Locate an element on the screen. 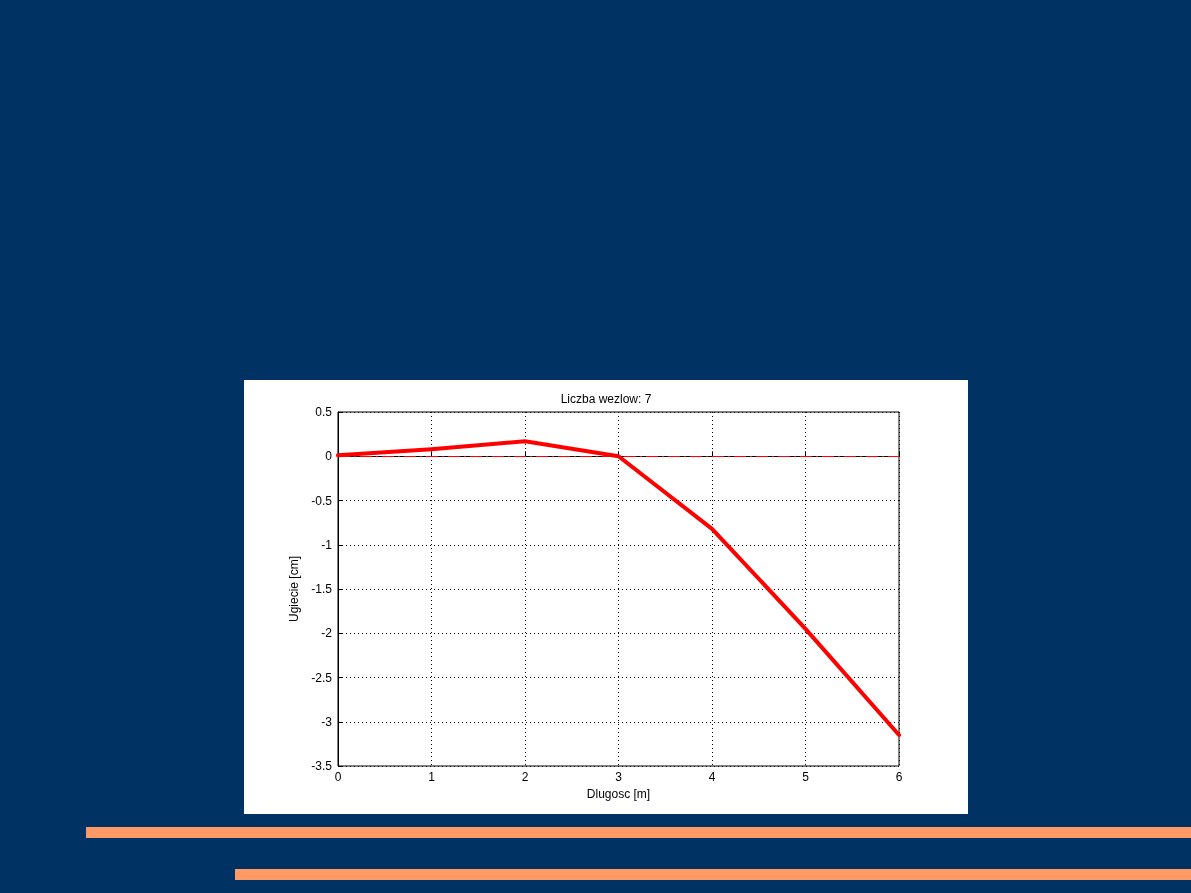 This screenshot has width=1191, height=893. x-tick-label: 4 is located at coordinates (712, 777).